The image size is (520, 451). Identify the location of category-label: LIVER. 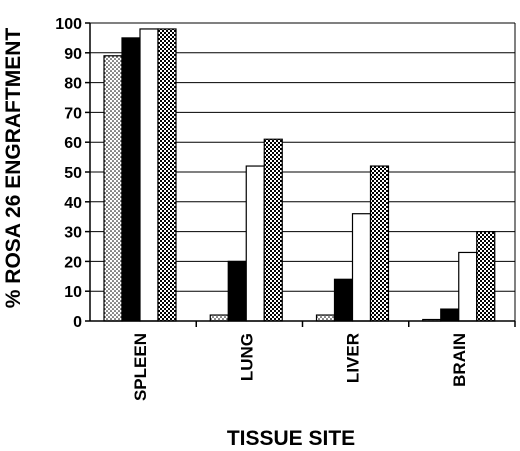
(353, 358).